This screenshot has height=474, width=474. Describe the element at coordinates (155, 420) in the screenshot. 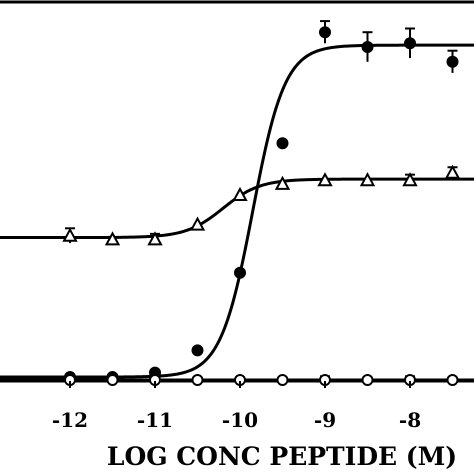

I see `x-tick-label: -11` at that location.